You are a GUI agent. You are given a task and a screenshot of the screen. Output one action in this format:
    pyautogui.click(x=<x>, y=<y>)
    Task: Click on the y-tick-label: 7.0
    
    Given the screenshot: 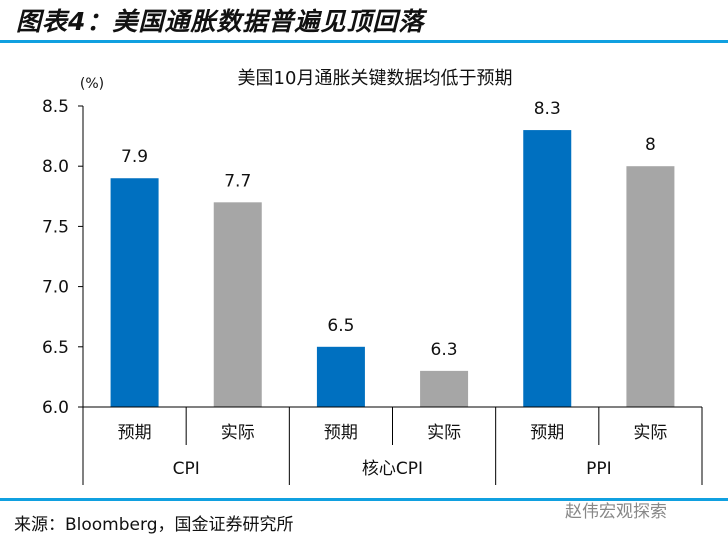 What is the action you would take?
    pyautogui.click(x=55, y=288)
    